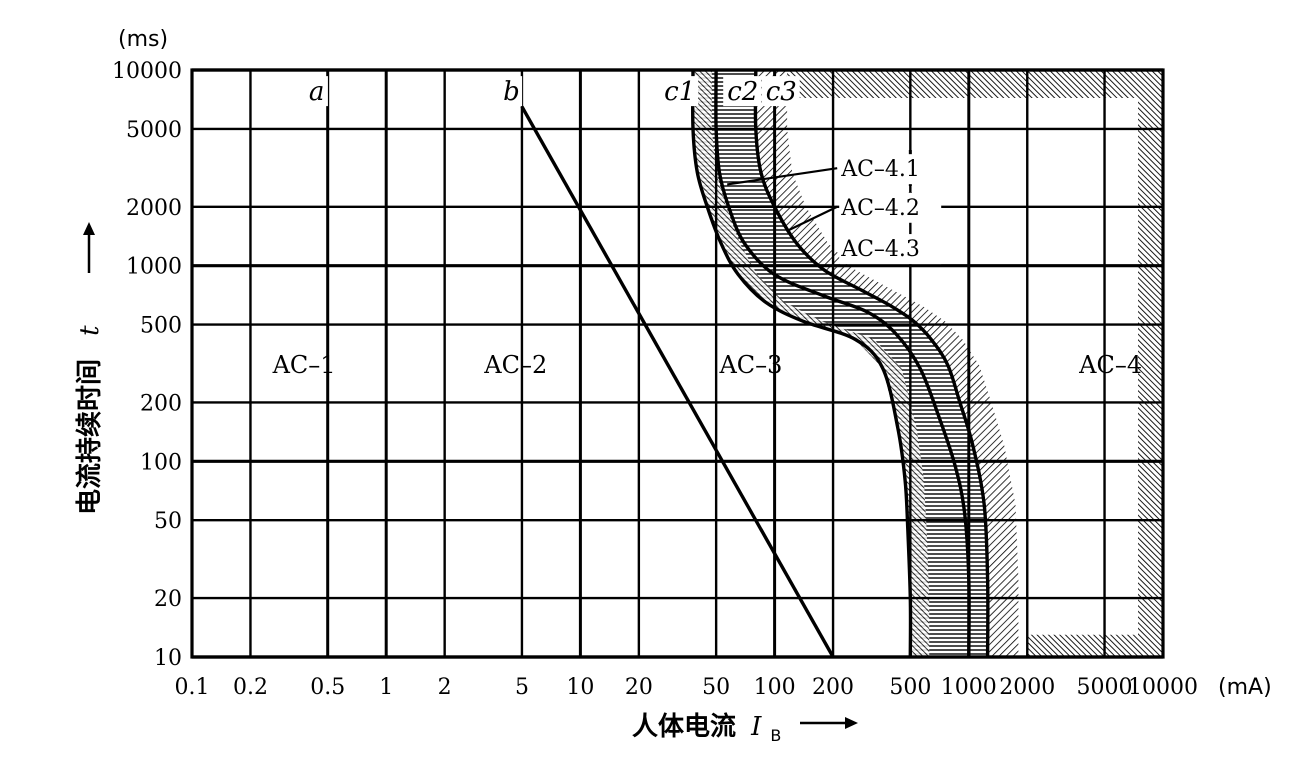 This screenshot has width=1301, height=759. I want to click on y-tick-label: 2000, so click(154, 208).